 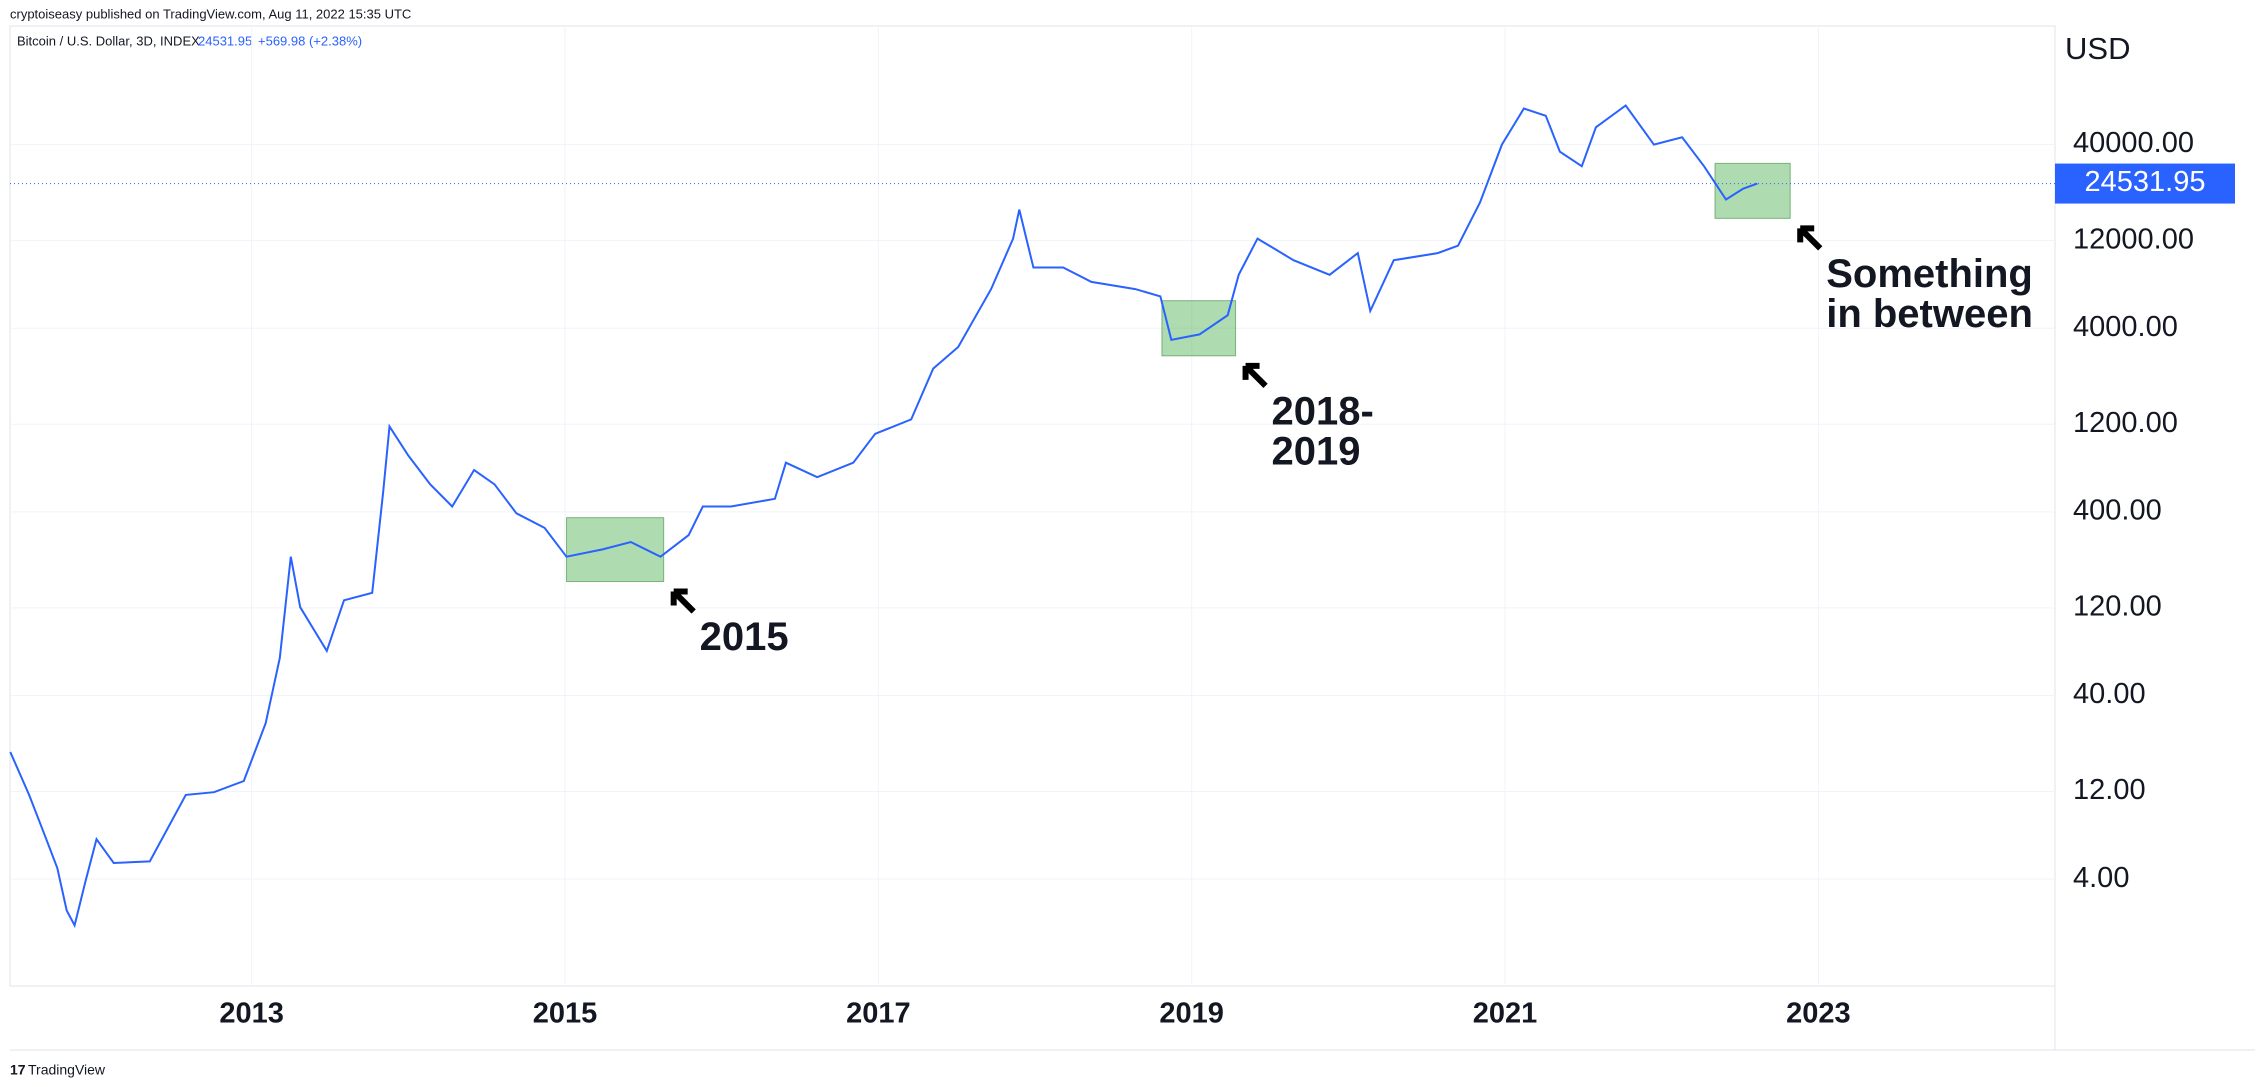 What do you see at coordinates (1818, 1014) in the screenshot?
I see `x-tick-label: 2023` at bounding box center [1818, 1014].